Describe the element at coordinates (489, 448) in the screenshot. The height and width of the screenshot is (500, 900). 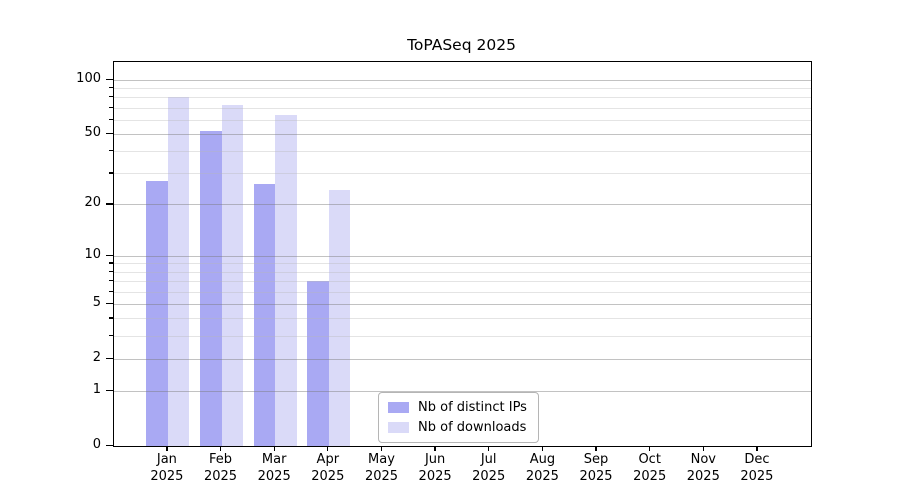
I see `x-tick-jul` at that location.